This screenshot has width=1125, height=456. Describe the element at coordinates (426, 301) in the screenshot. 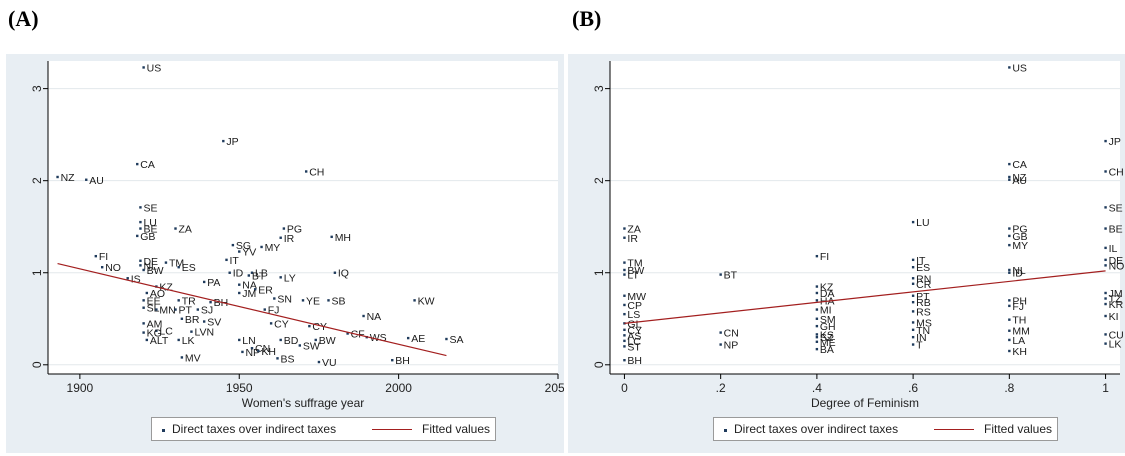

I see `chart-a-point-label-40: KW` at that location.